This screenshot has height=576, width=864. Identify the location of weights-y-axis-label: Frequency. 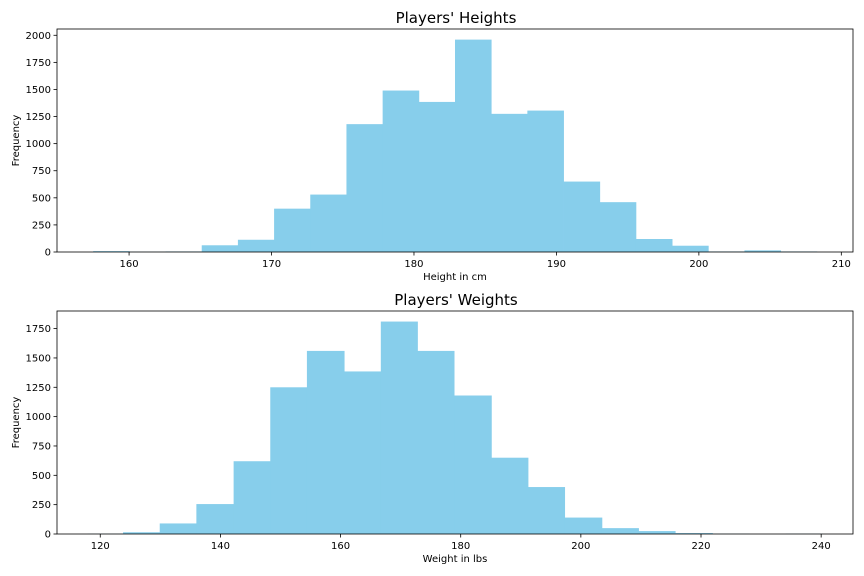
(16, 423).